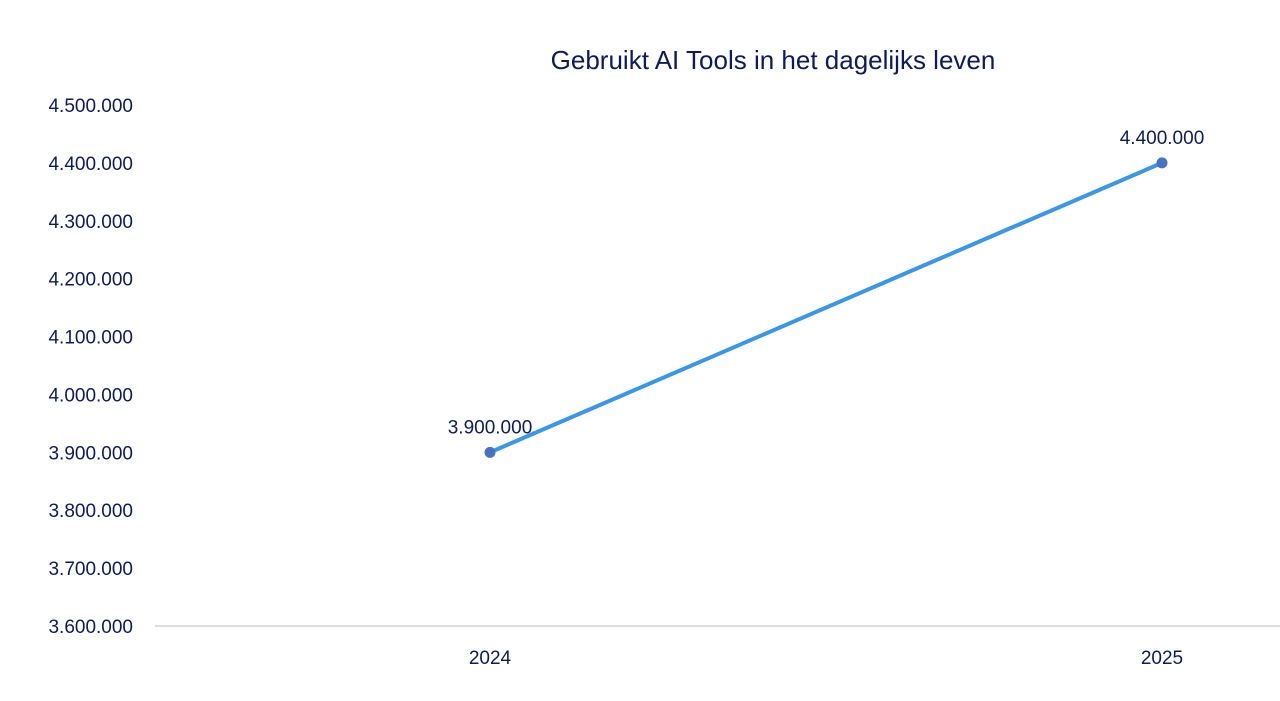 This screenshot has height=701, width=1280. Describe the element at coordinates (90, 627) in the screenshot. I see `y-tick-label: 3.600.000` at that location.